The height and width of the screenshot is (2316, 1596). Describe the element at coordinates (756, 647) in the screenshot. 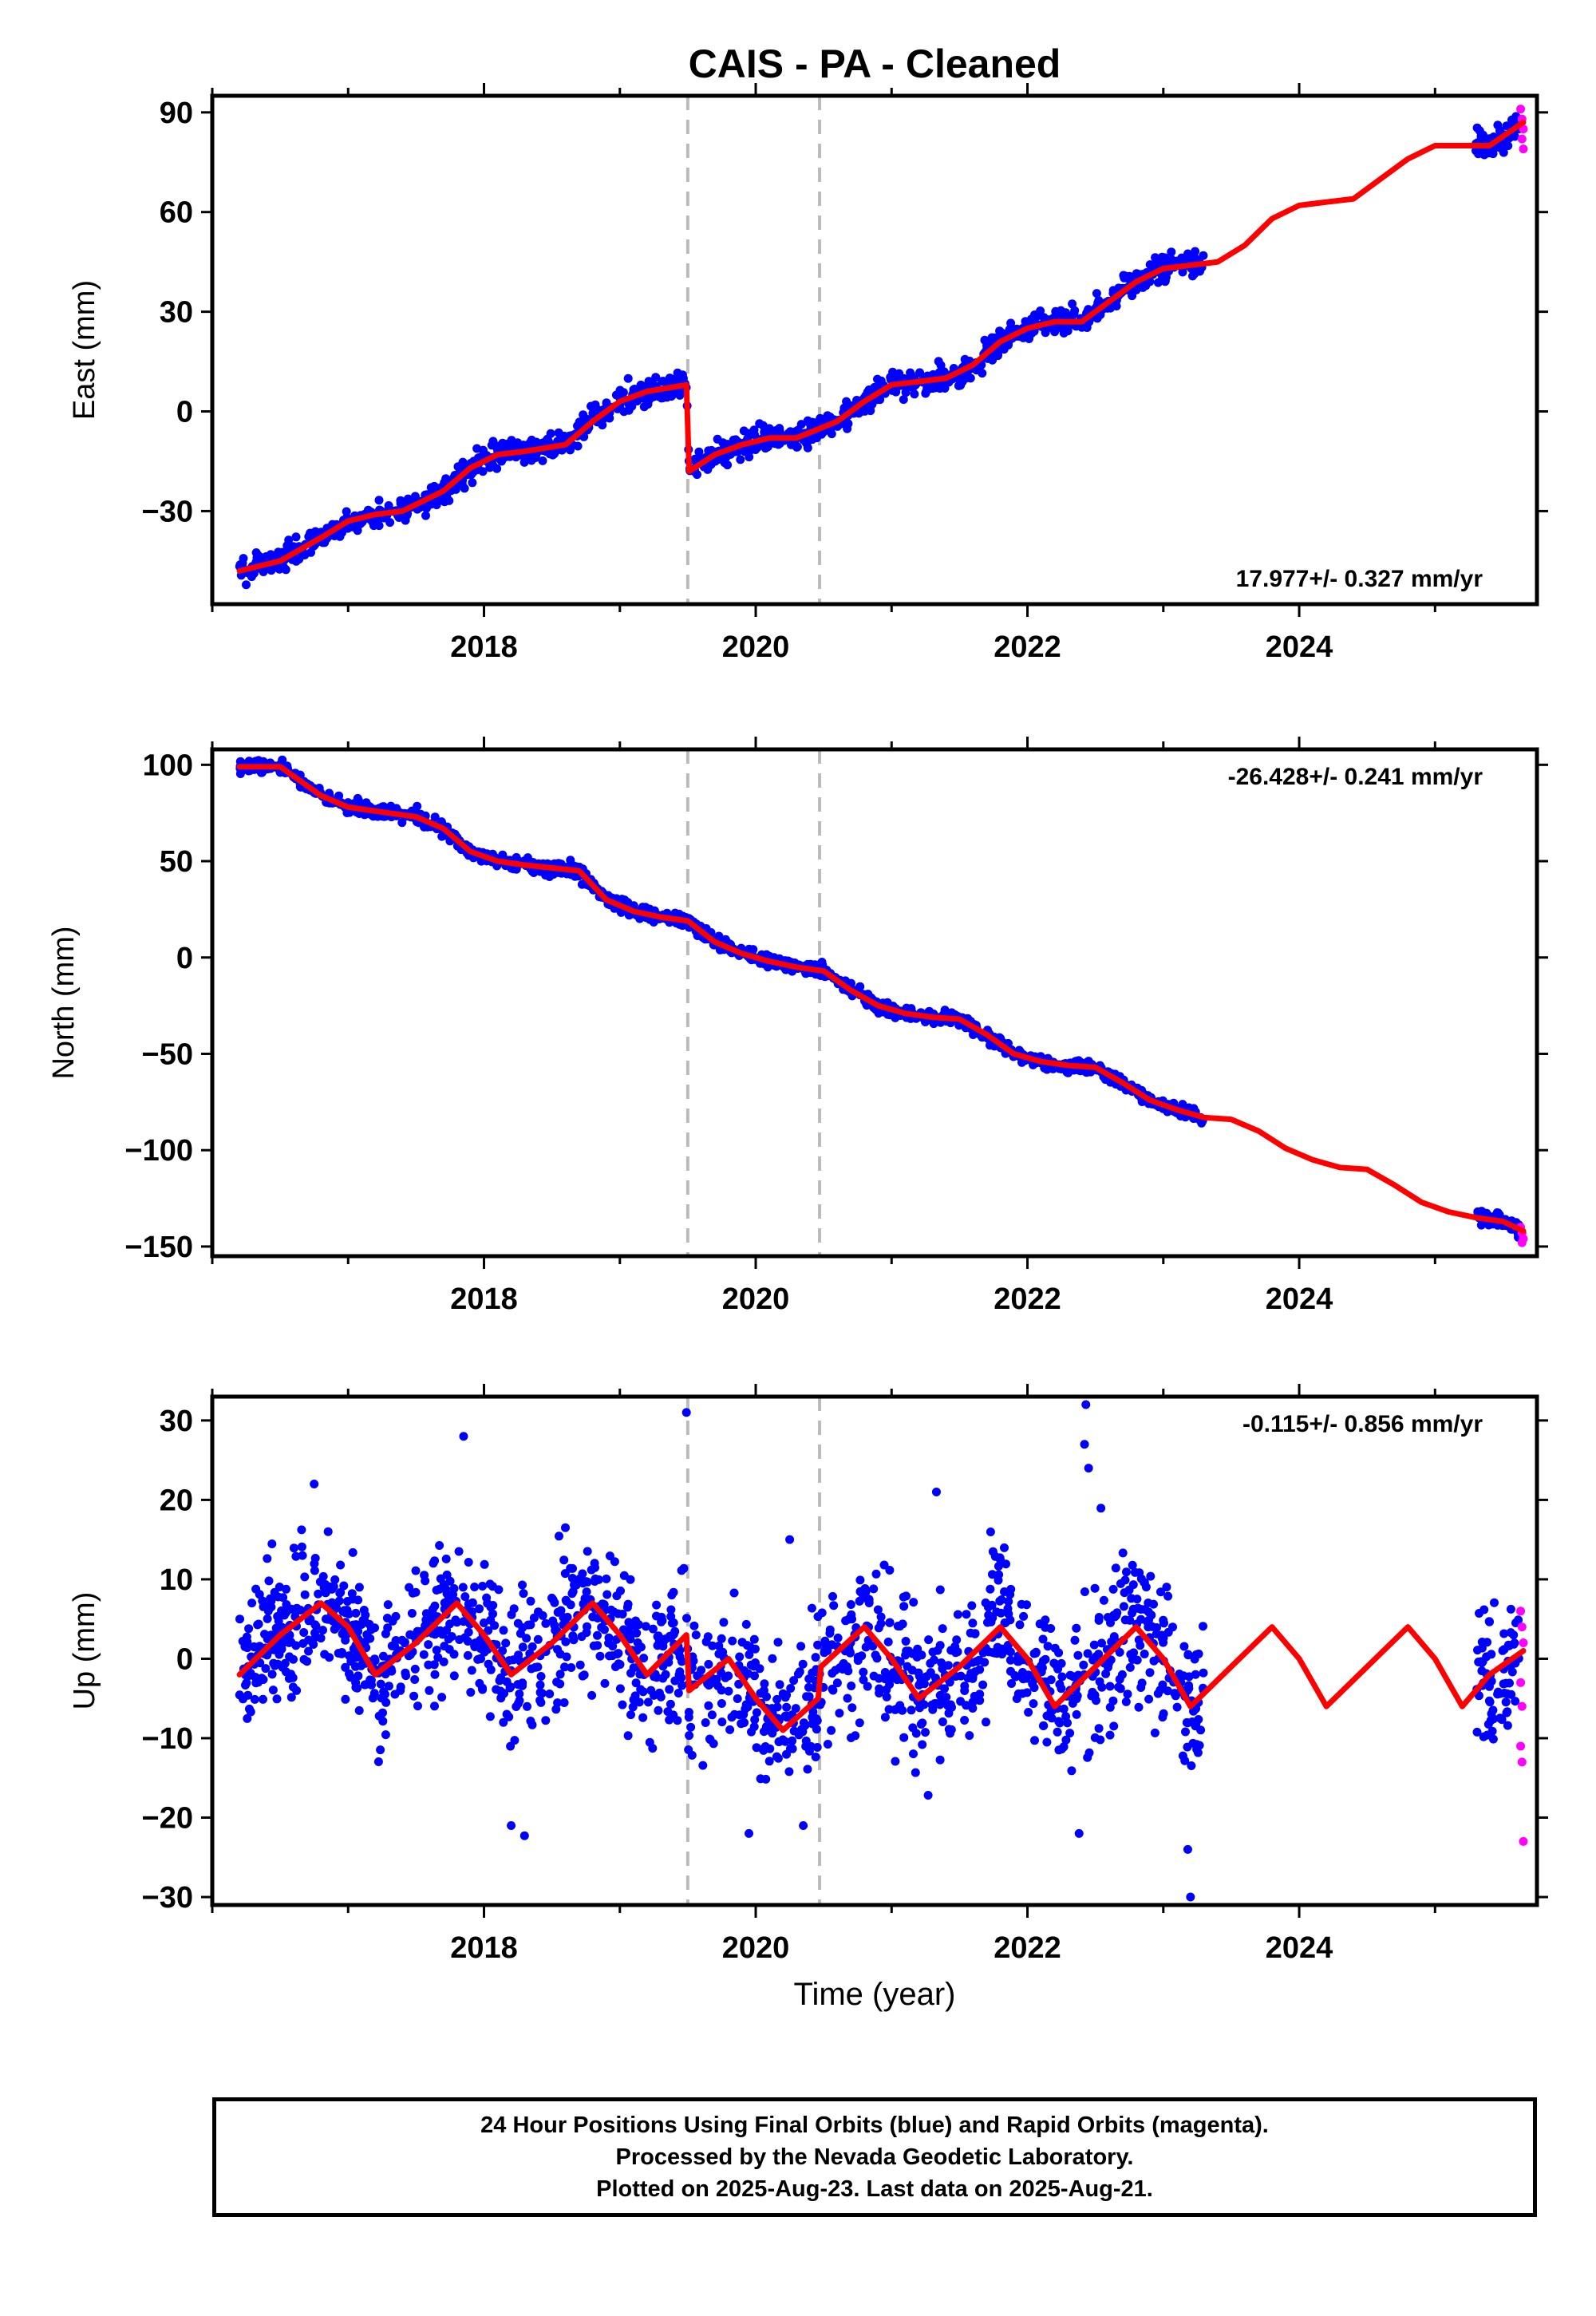

I see `x-tick-label: 2020` at that location.